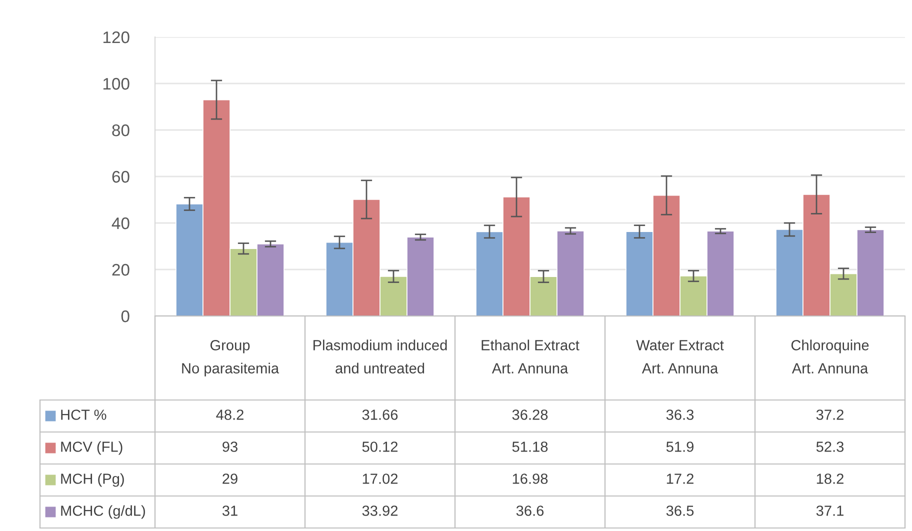 The image size is (912, 531). I want to click on data-label: 16.98, so click(530, 479).